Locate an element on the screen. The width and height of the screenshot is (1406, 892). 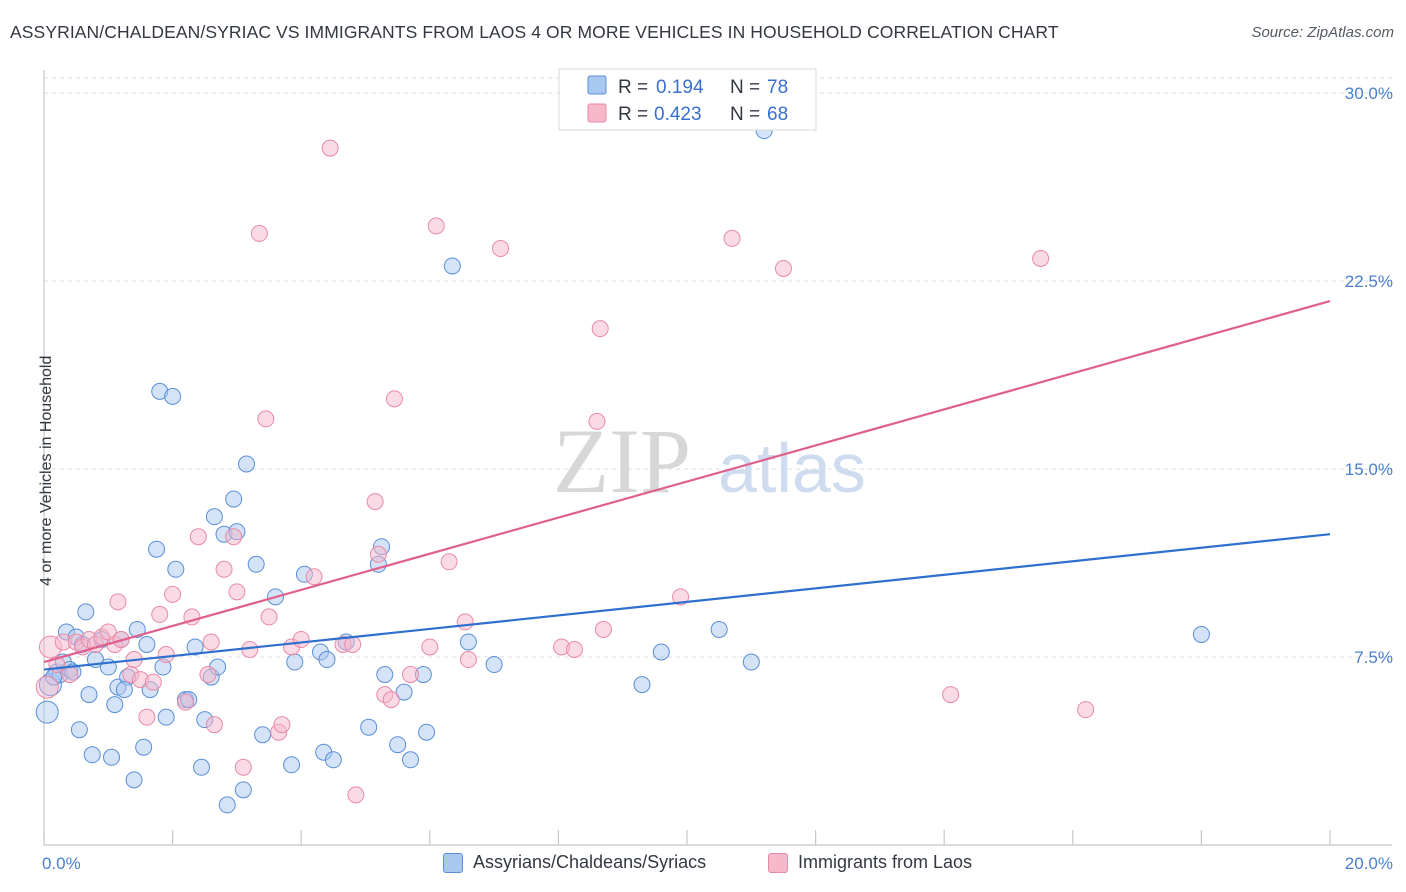
trend-line-assyrians is located at coordinates (687, 602).